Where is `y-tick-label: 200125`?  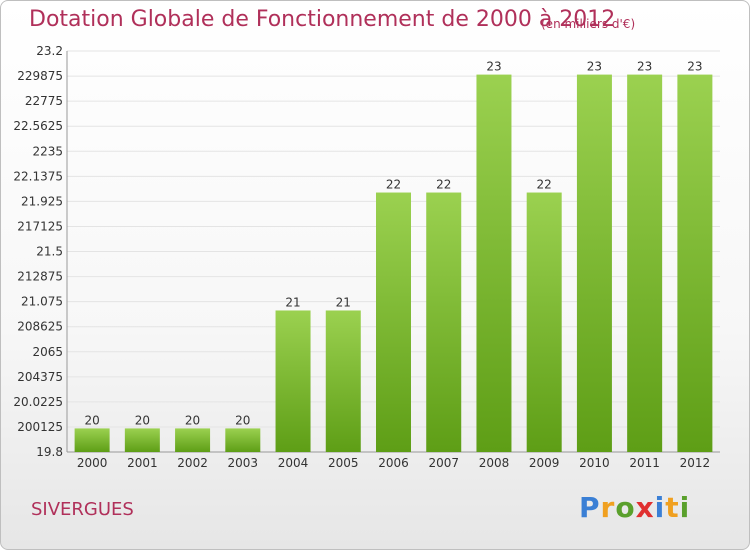
y-tick-label: 200125 is located at coordinates (40, 427).